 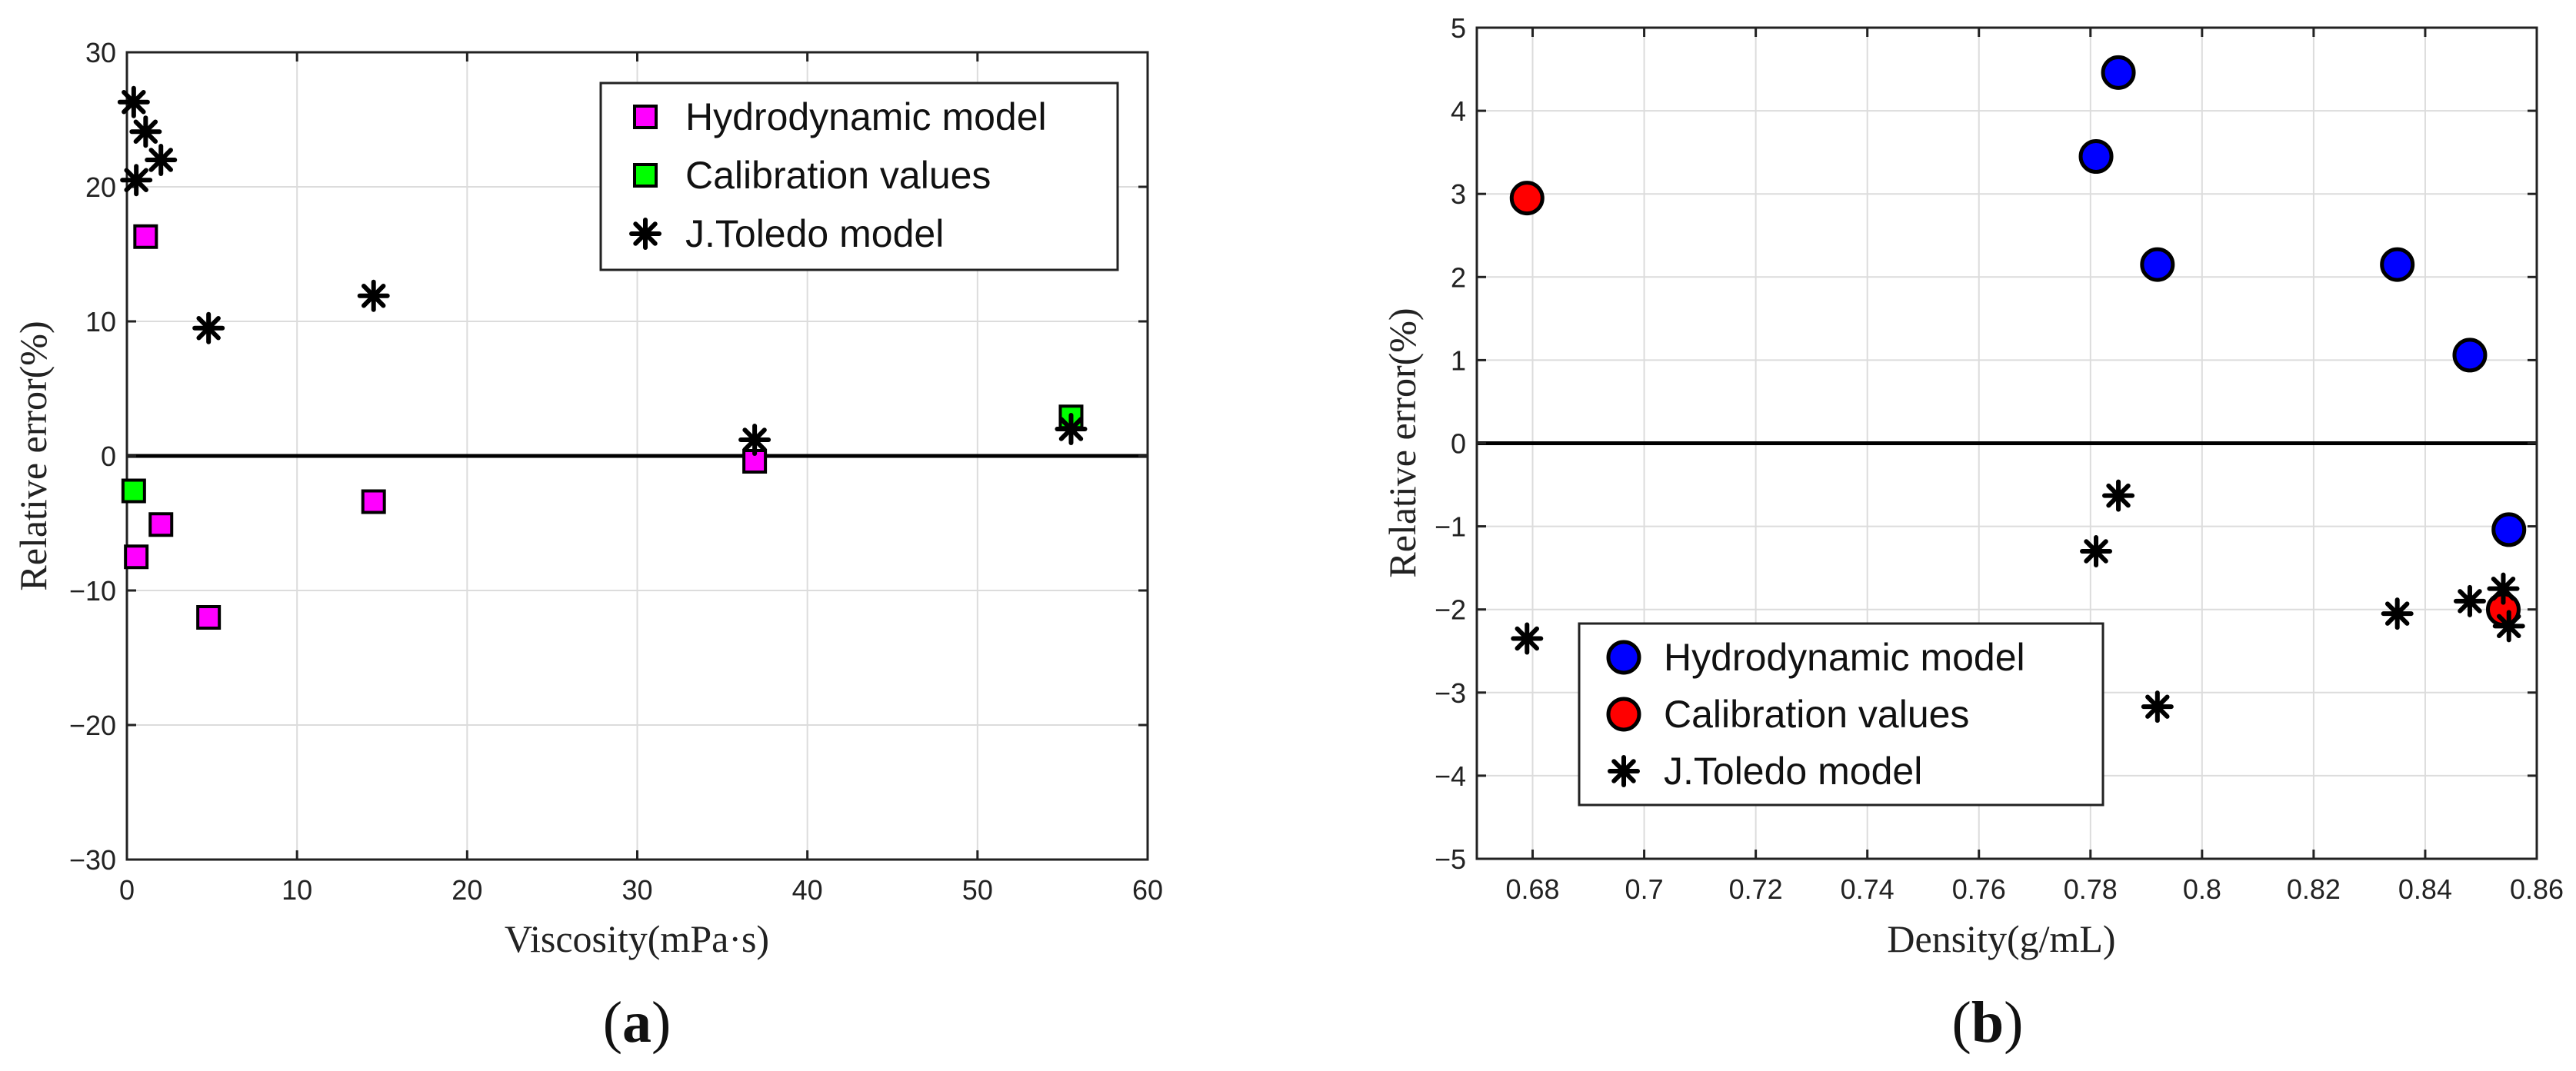 What do you see at coordinates (1402, 442) in the screenshot?
I see `panel-b-y-axis-label: Relative error(%)` at bounding box center [1402, 442].